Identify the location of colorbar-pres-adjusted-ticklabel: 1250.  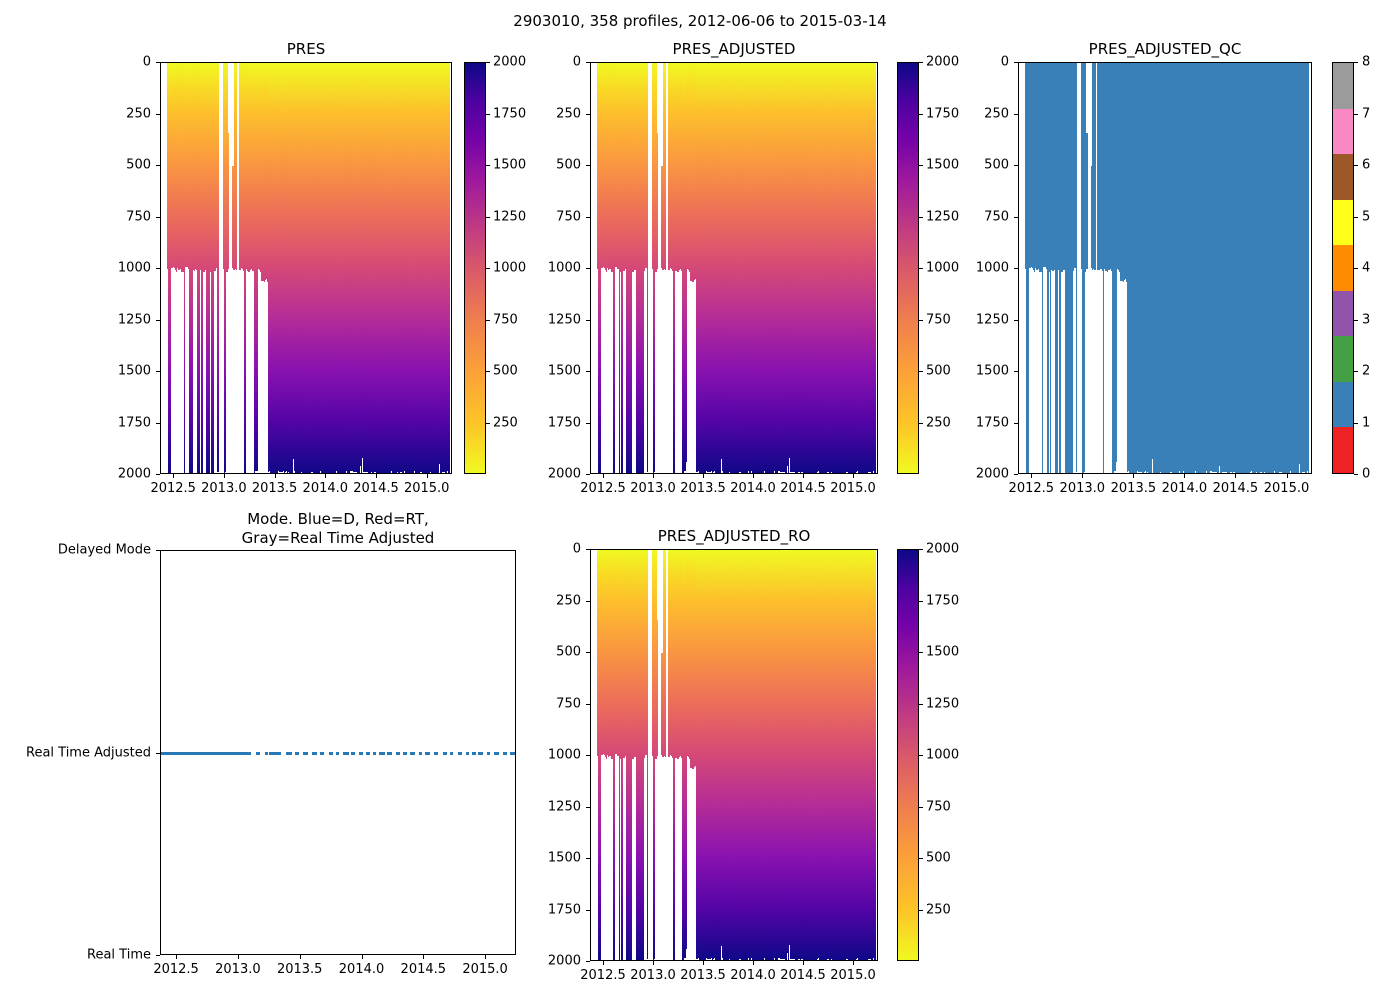
(943, 216).